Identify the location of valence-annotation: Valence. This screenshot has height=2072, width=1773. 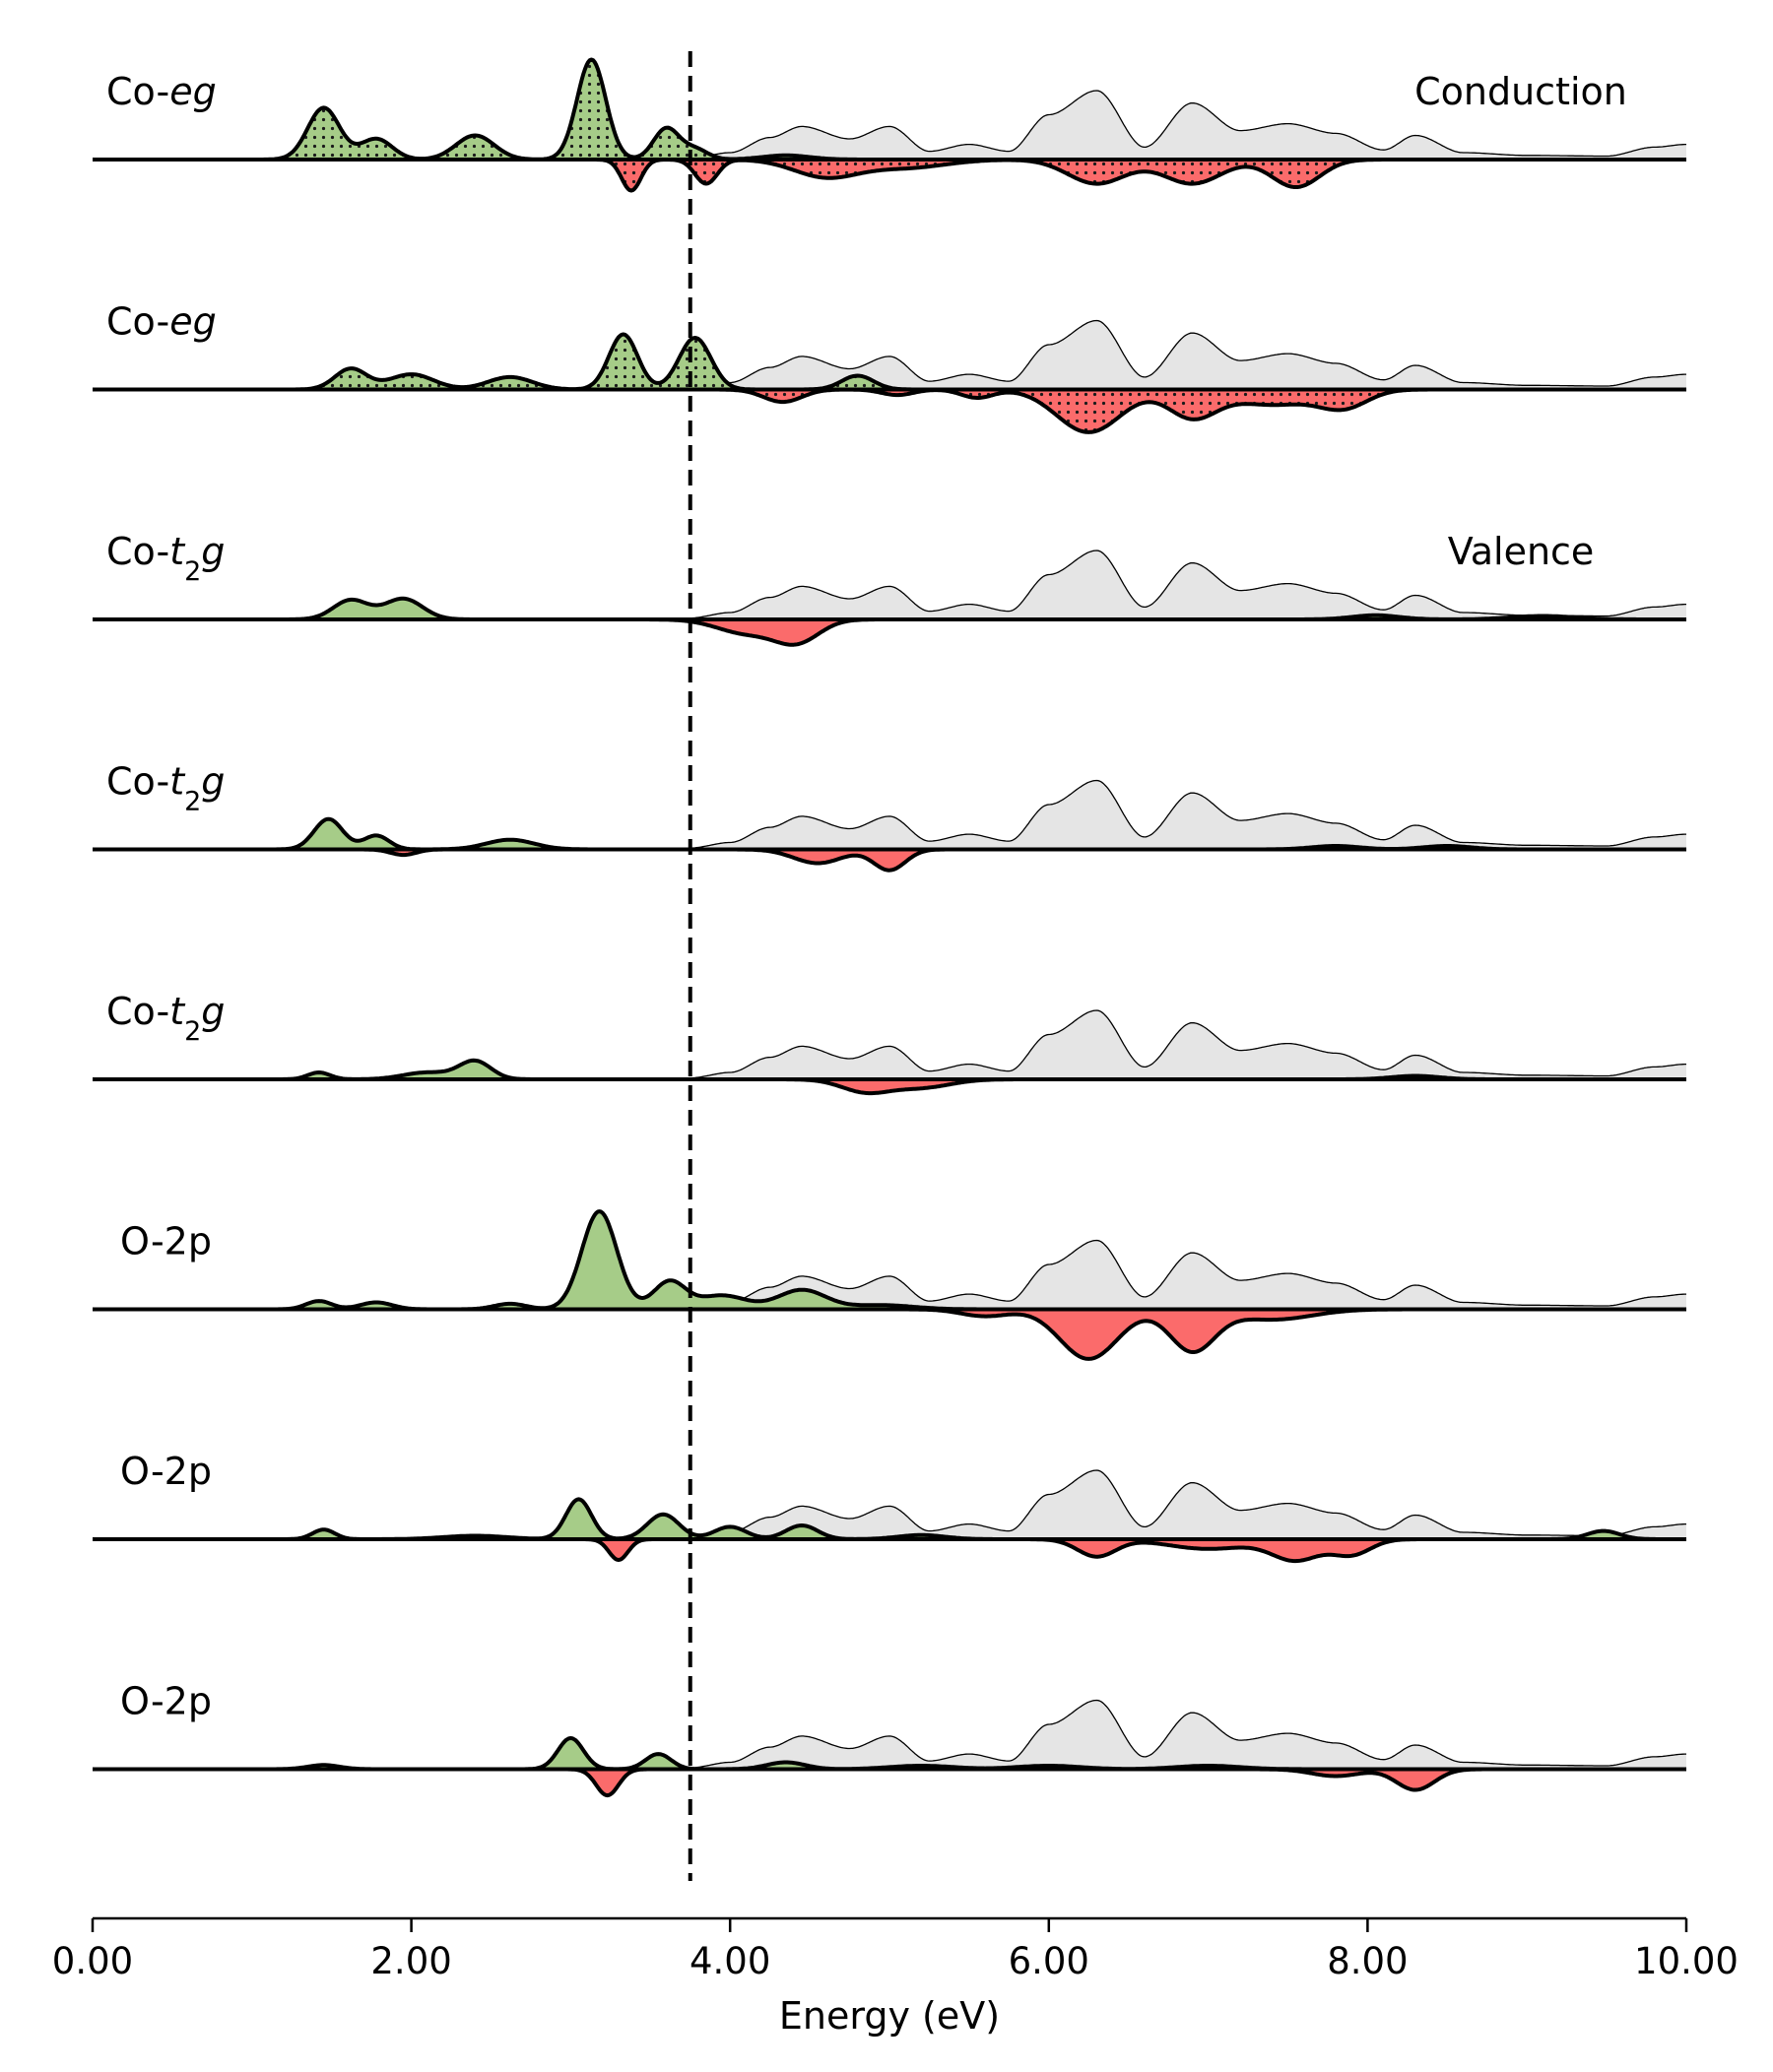
(1521, 551).